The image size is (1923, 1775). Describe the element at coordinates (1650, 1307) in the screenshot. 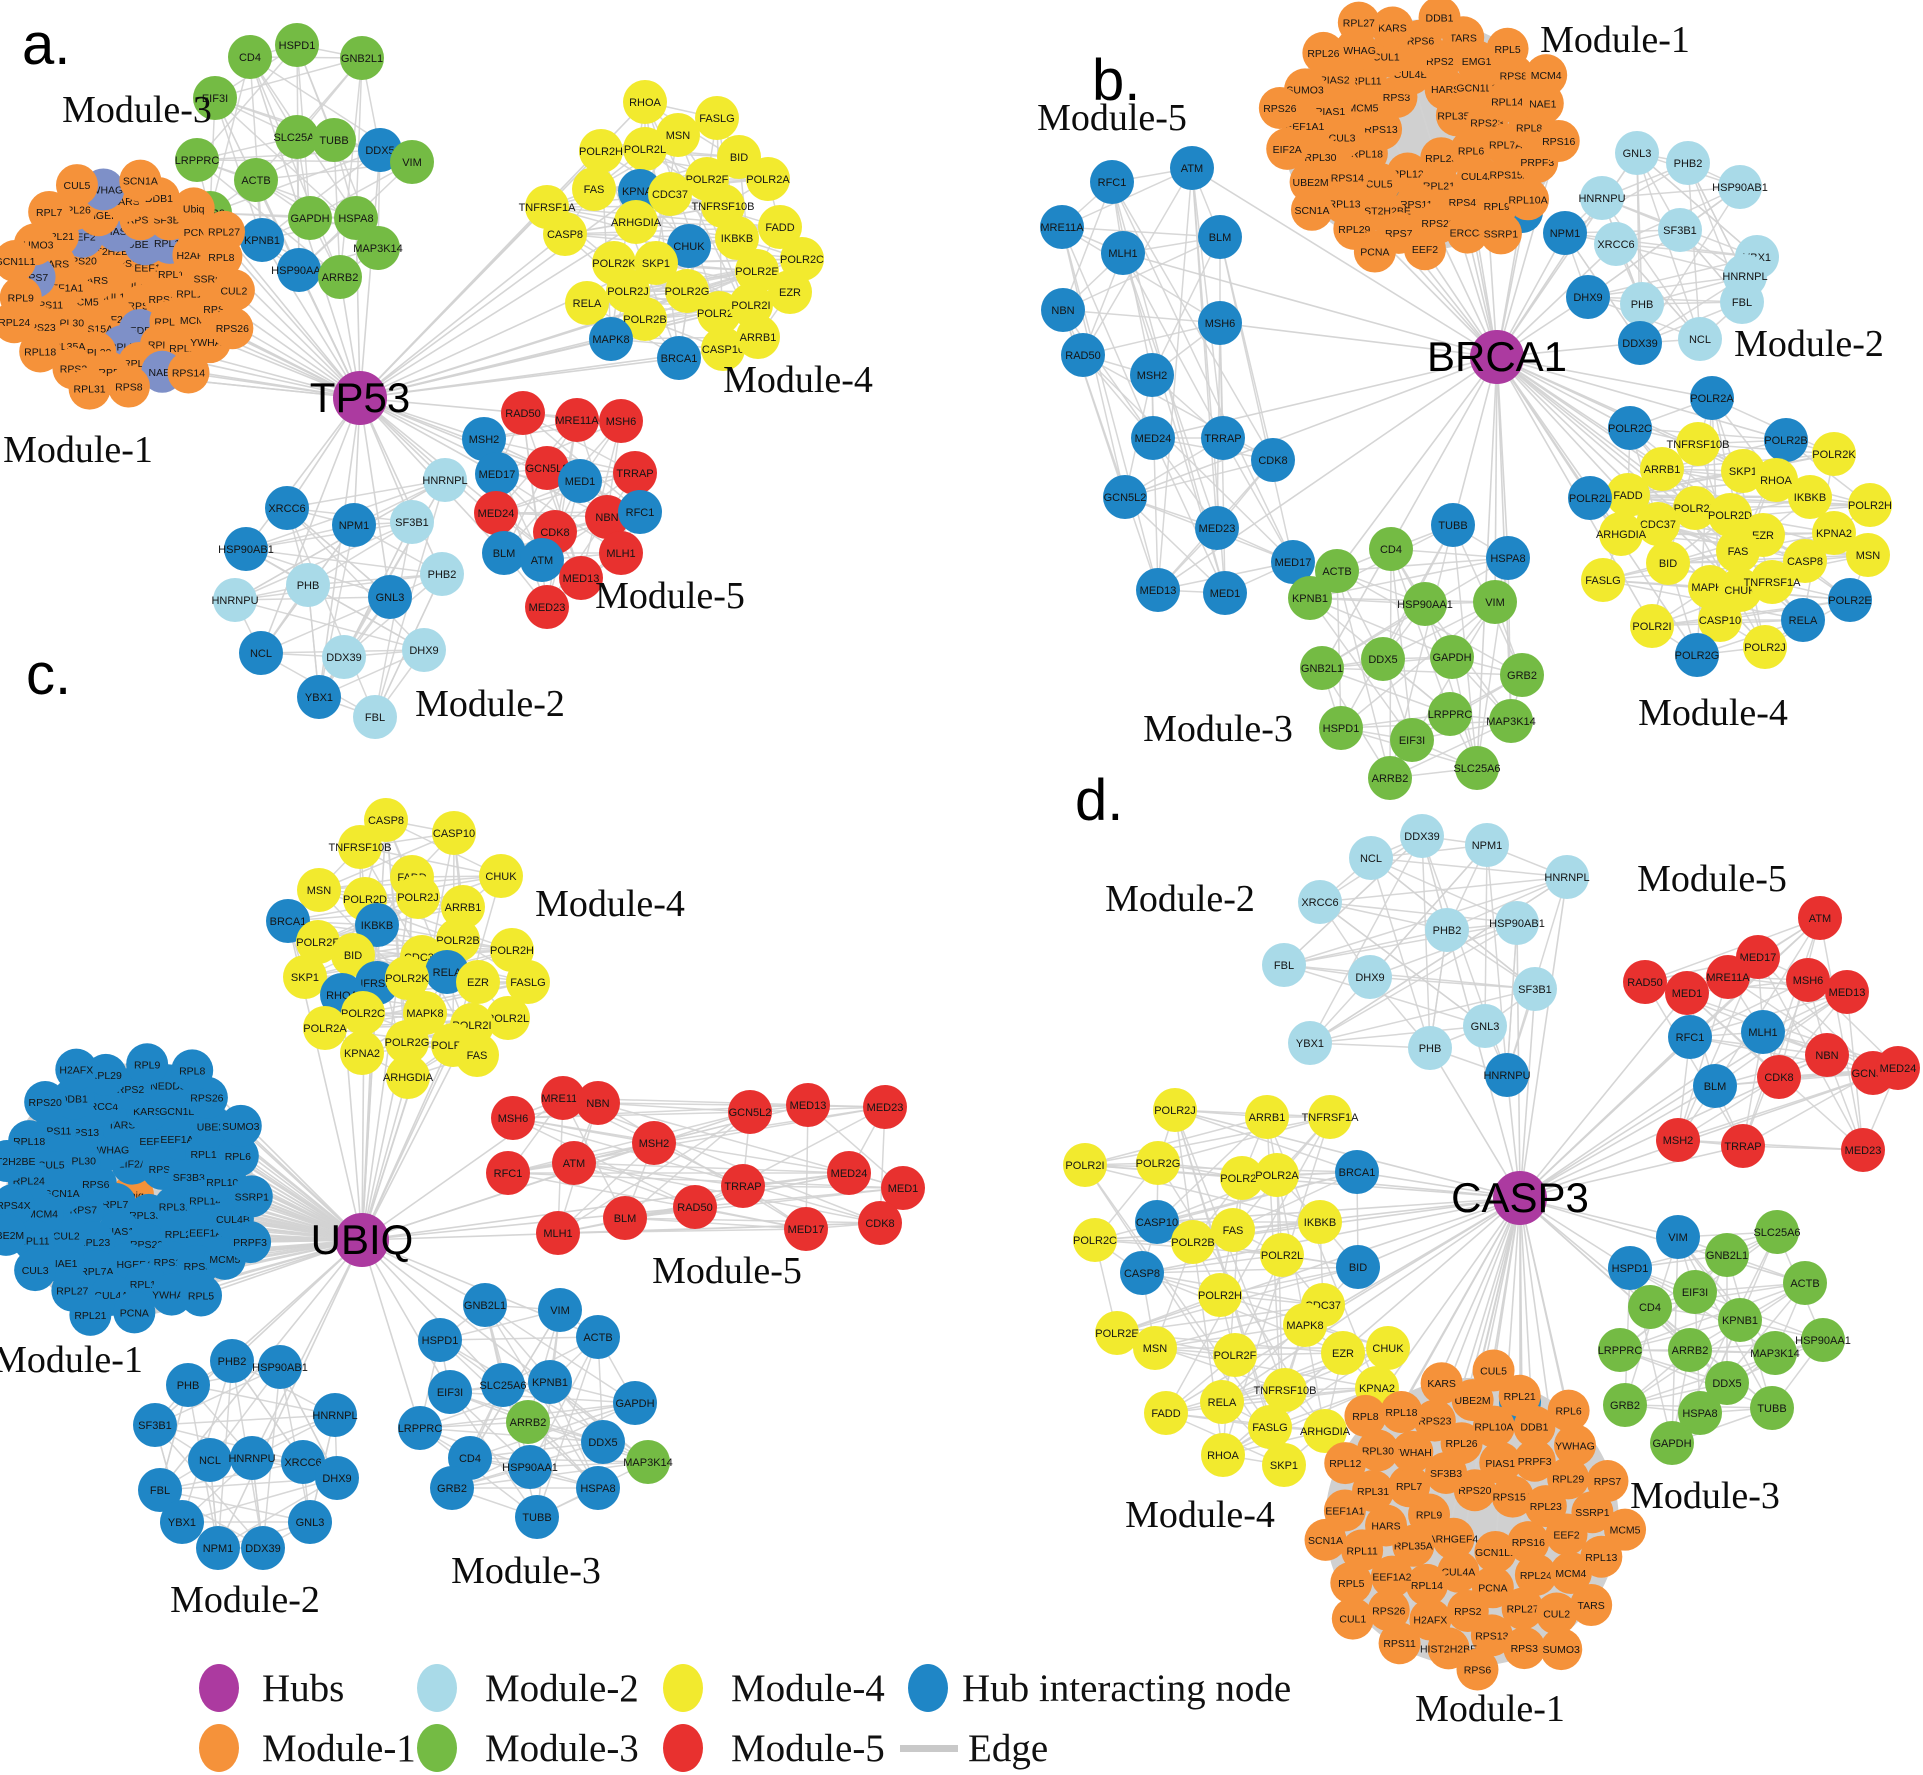

I see `node-CD4` at that location.